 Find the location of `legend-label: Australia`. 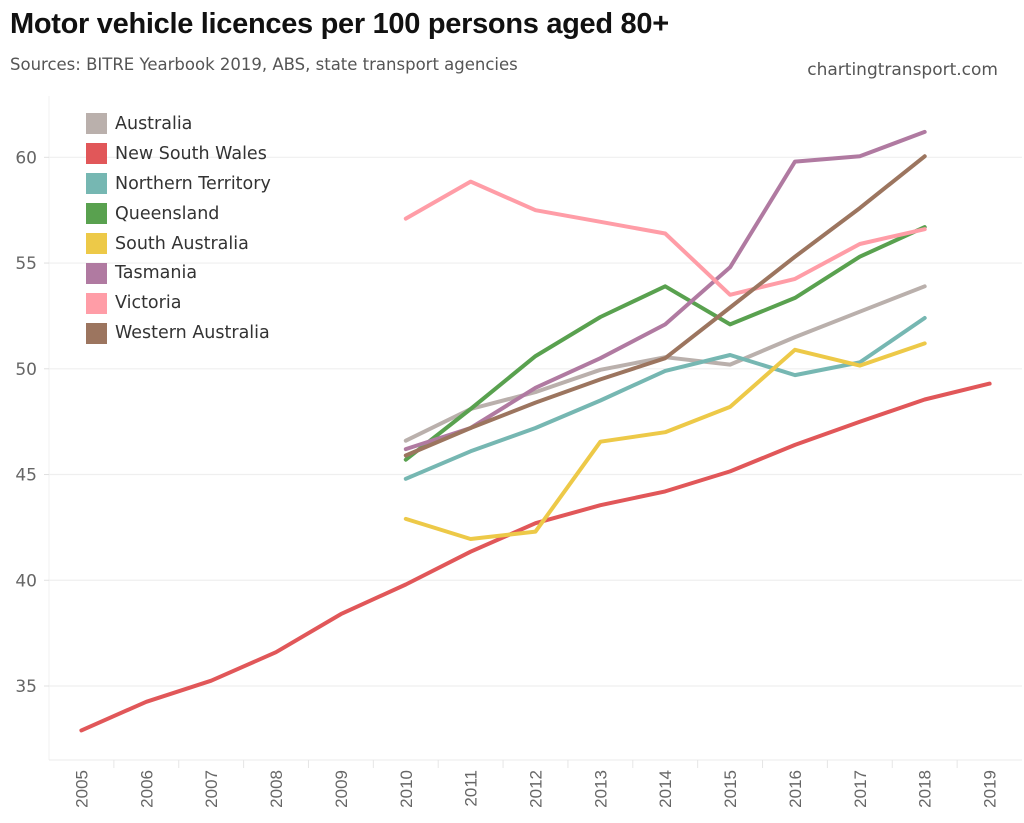

legend-label: Australia is located at coordinates (154, 123).